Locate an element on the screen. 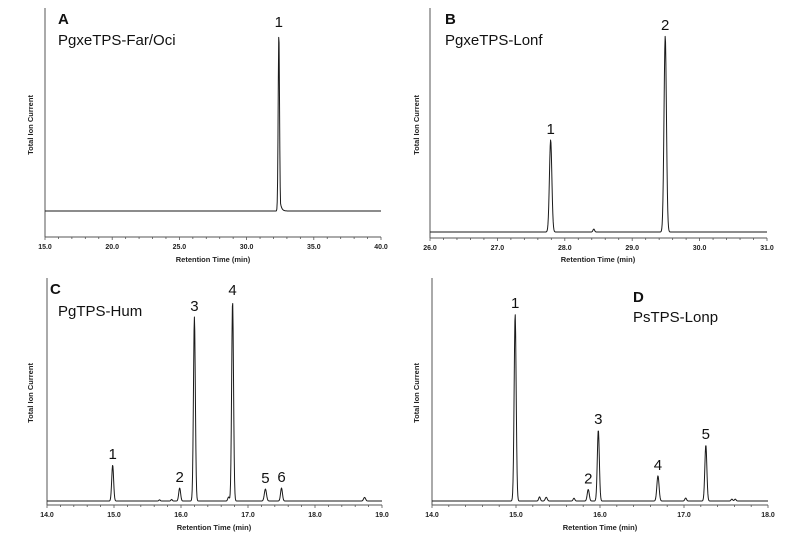 Image resolution: width=785 pixels, height=538 pixels. panel-letter: C is located at coordinates (55, 289).